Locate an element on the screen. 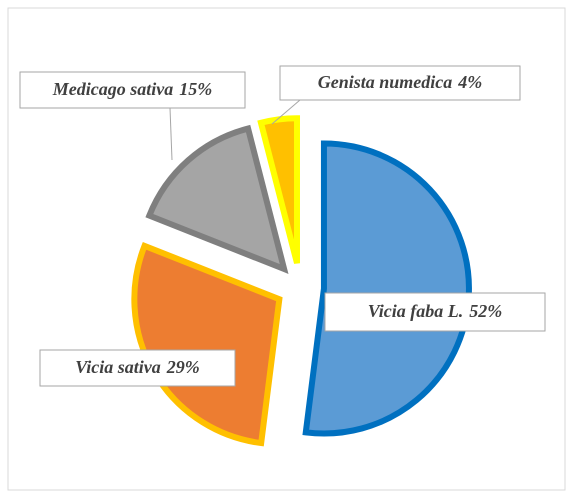 This screenshot has height=499, width=573. category-name: Genista numedica is located at coordinates (385, 82).